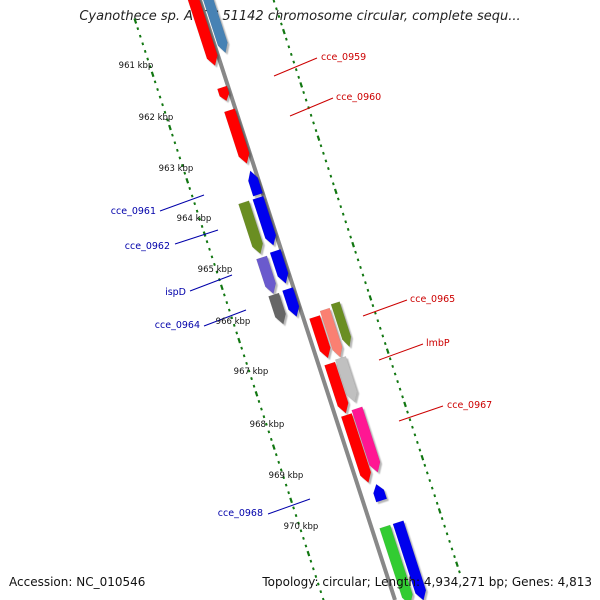 Image resolution: width=600 pixels, height=600 pixels. I want to click on gene-label-forward: cce_0967, so click(469, 405).